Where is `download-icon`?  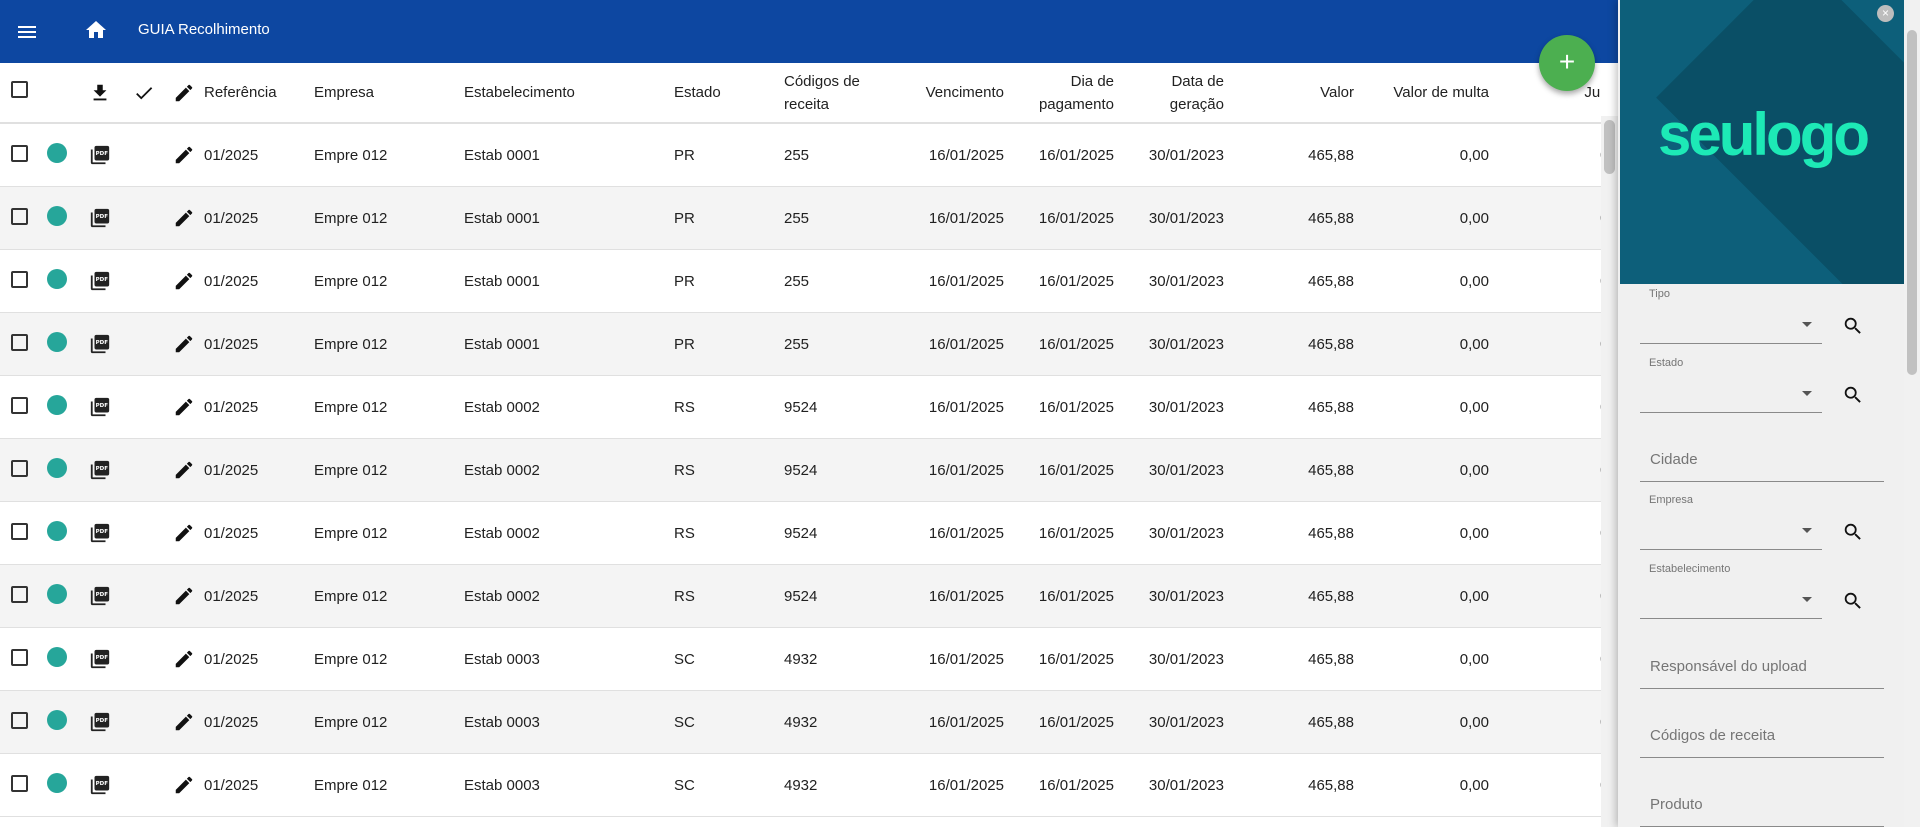
download-icon is located at coordinates (100, 93).